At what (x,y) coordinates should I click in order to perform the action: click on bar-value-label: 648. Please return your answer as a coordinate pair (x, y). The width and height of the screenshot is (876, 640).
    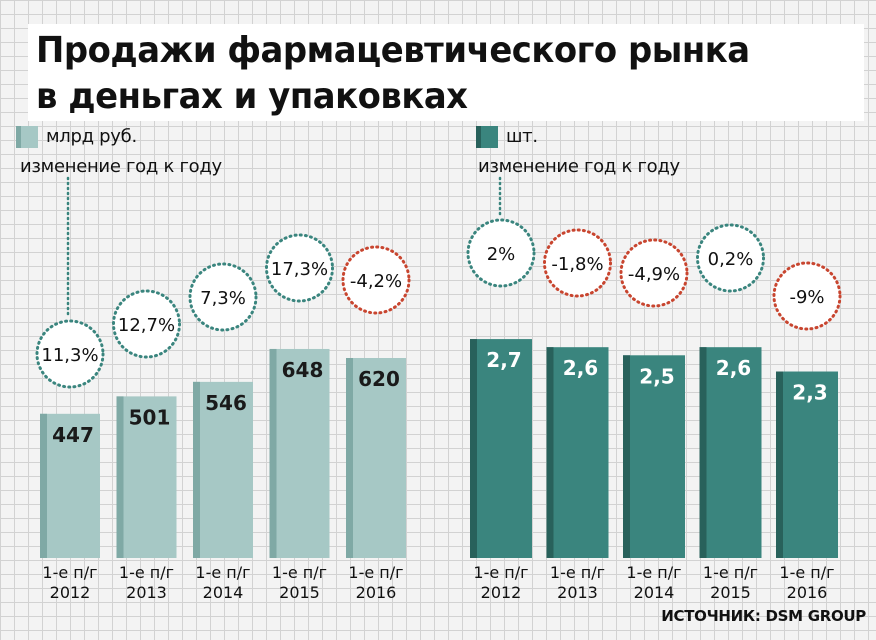
    Looking at the image, I should click on (303, 370).